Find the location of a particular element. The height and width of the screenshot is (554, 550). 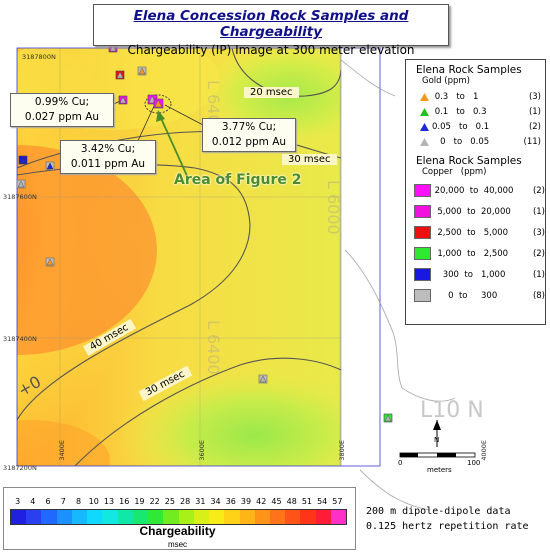

colorbar-tick-label: 13 is located at coordinates (109, 501).